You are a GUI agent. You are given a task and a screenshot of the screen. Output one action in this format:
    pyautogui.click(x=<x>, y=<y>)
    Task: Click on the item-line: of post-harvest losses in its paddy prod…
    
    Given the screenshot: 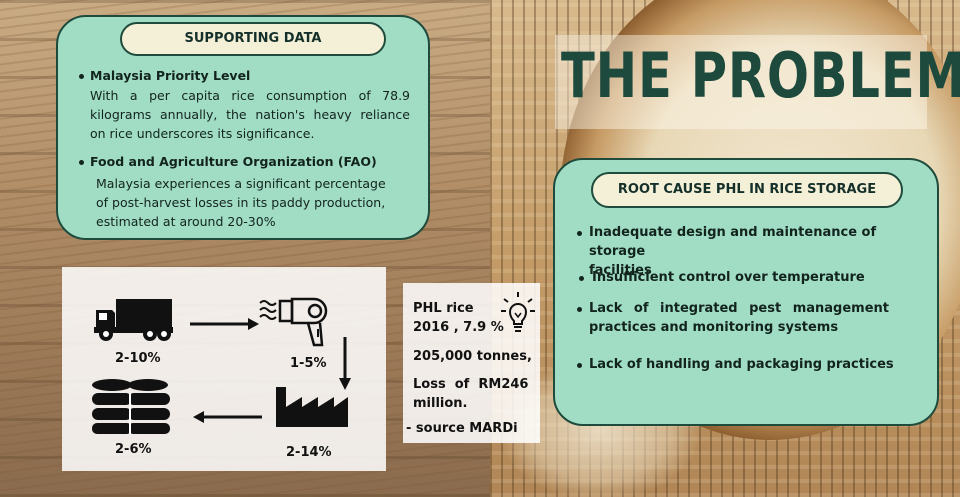 What is the action you would take?
    pyautogui.click(x=241, y=202)
    